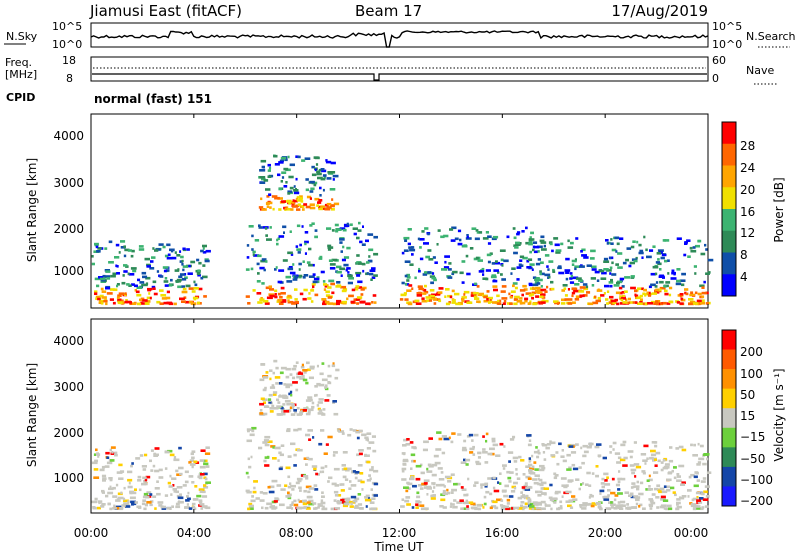 The image size is (800, 554). What do you see at coordinates (760, 70) in the screenshot?
I see `nave-label: Nave` at bounding box center [760, 70].